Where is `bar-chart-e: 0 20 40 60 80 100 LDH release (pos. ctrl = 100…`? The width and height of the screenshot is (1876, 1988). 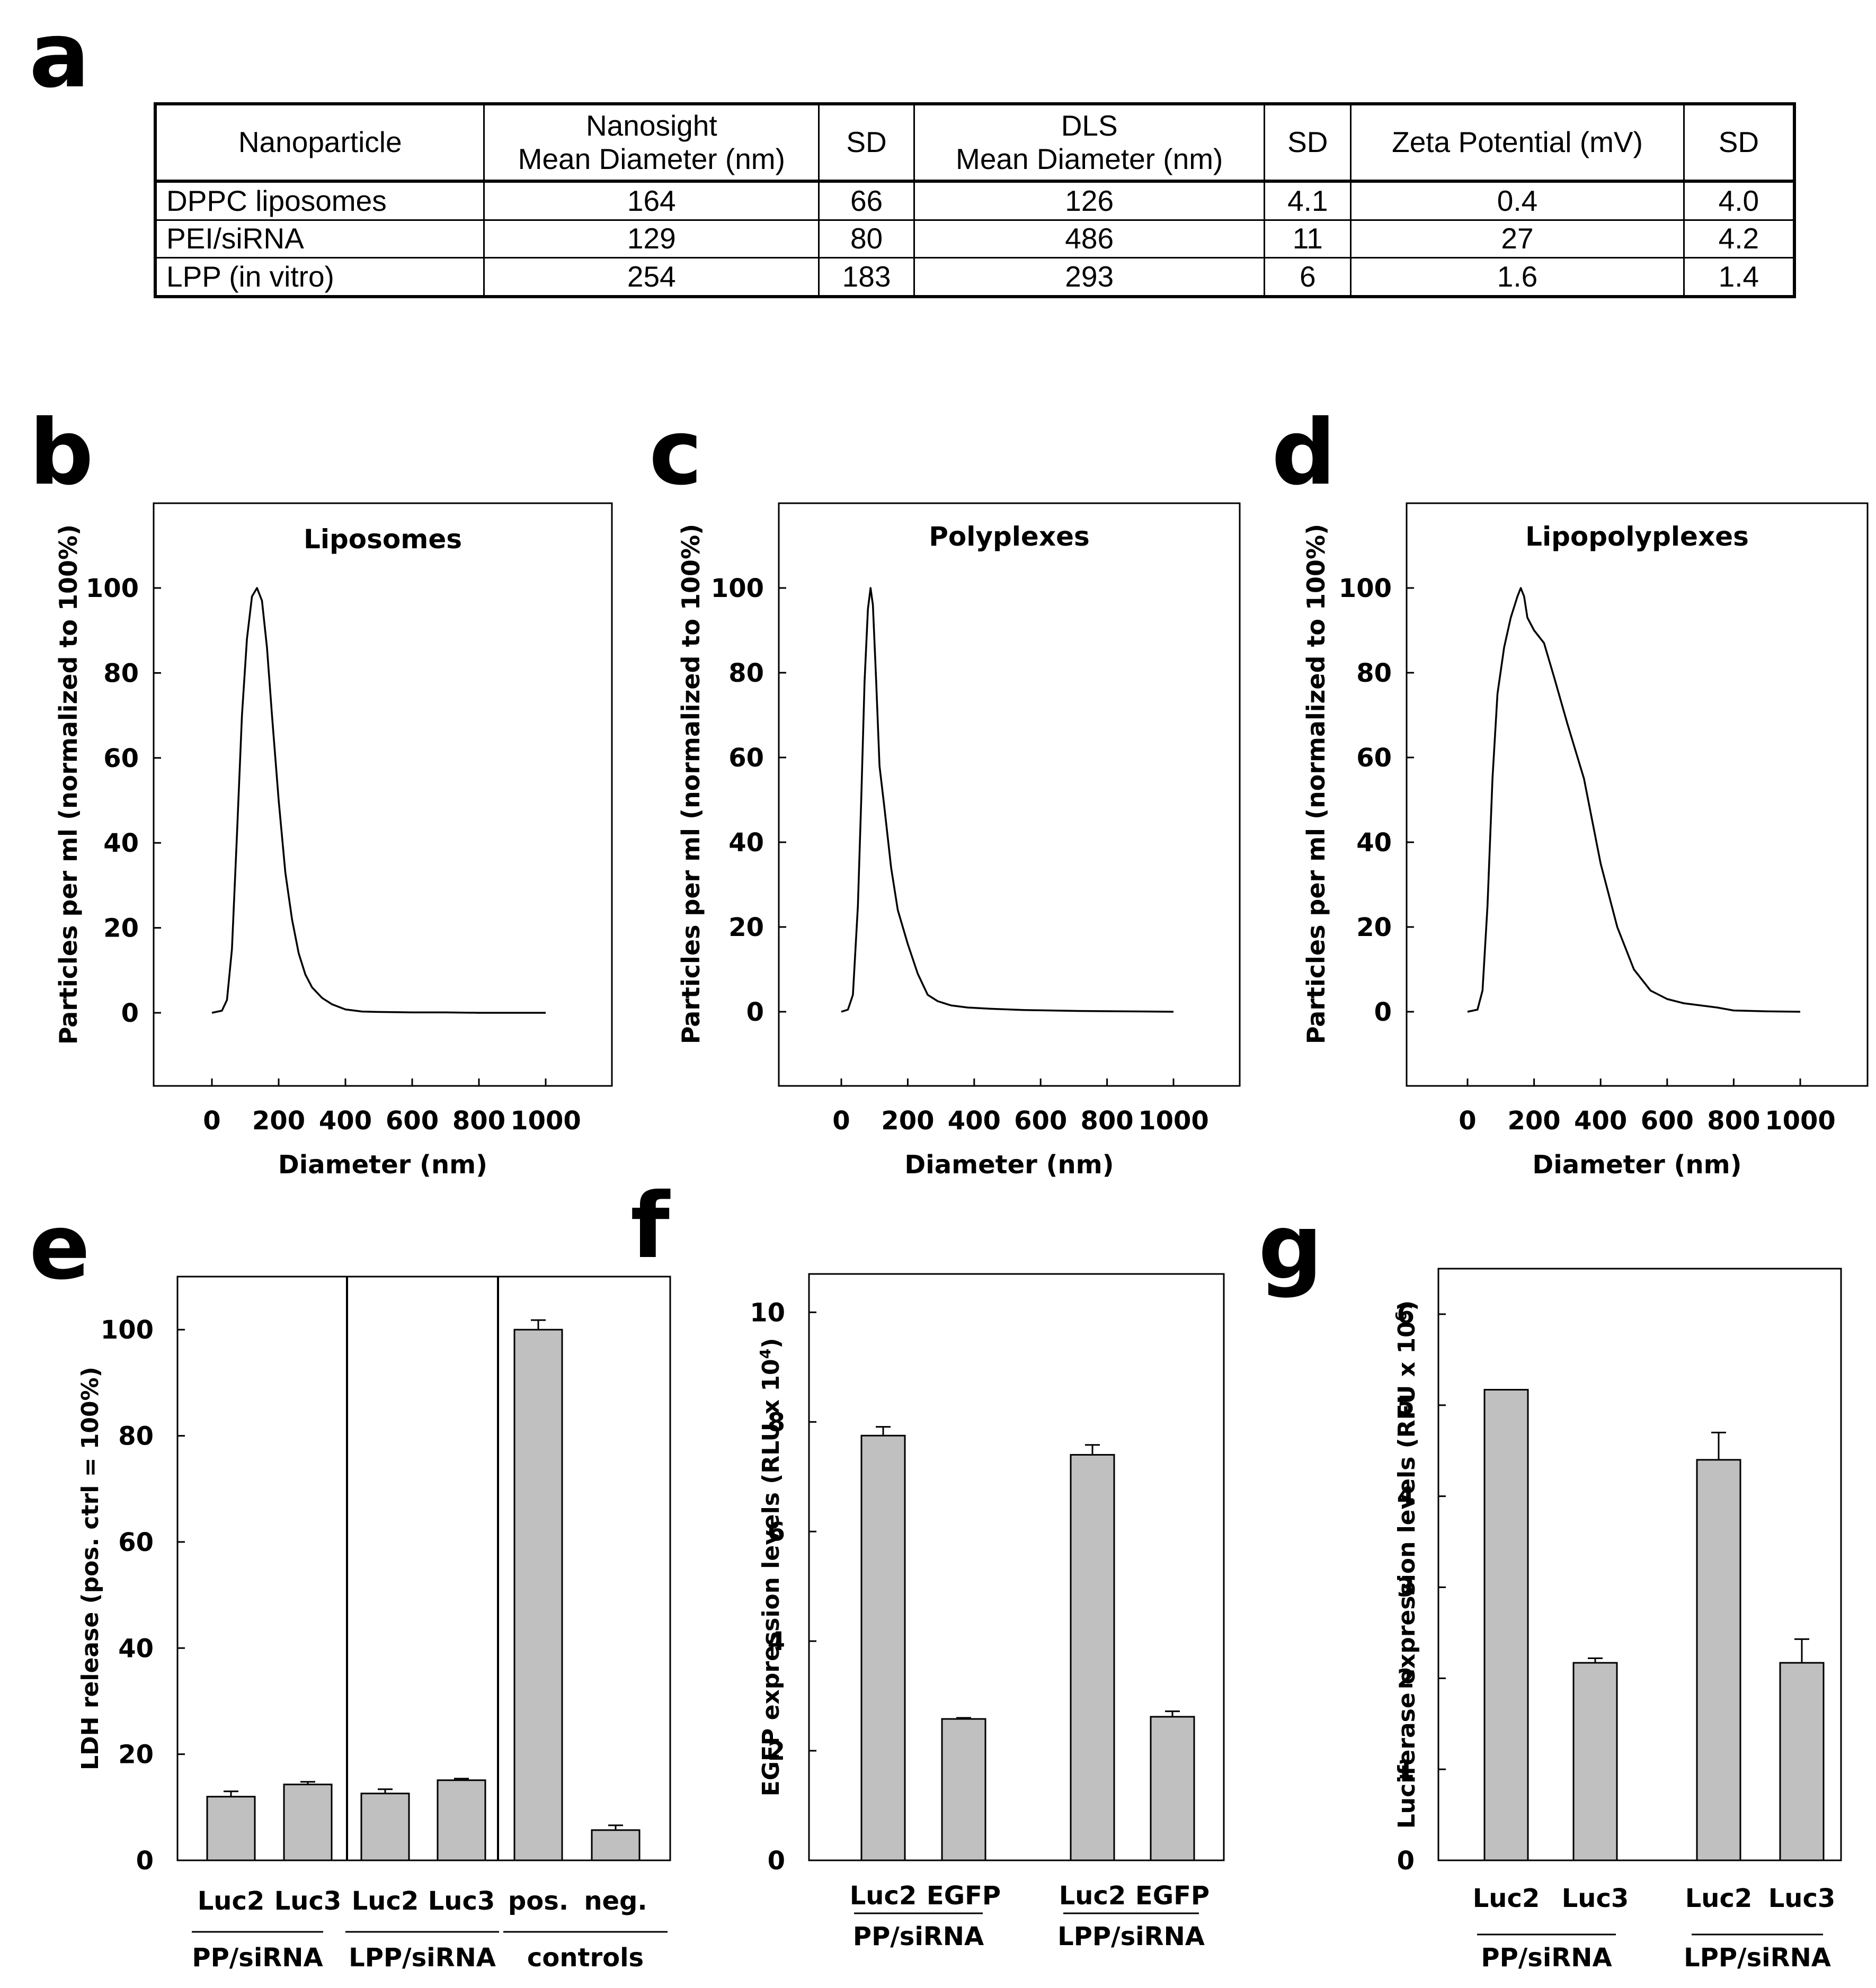
bar-chart-e: 0 20 40 60 80 100 LDH release (pos. ctrl = 100… is located at coordinates (374, 1625).